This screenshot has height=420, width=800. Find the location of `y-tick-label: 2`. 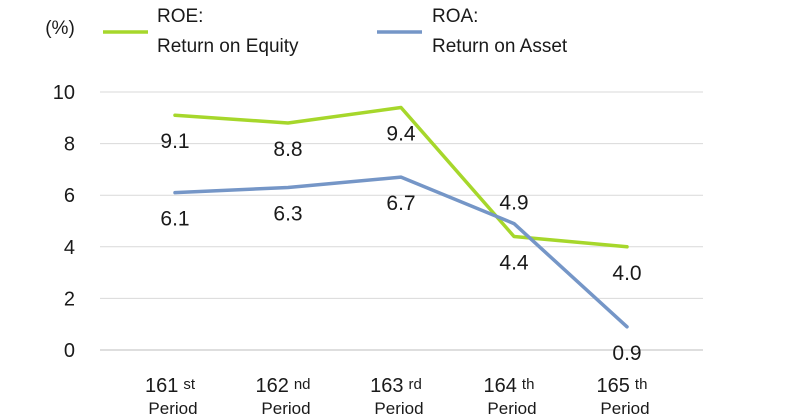

y-tick-label: 2 is located at coordinates (69, 299).